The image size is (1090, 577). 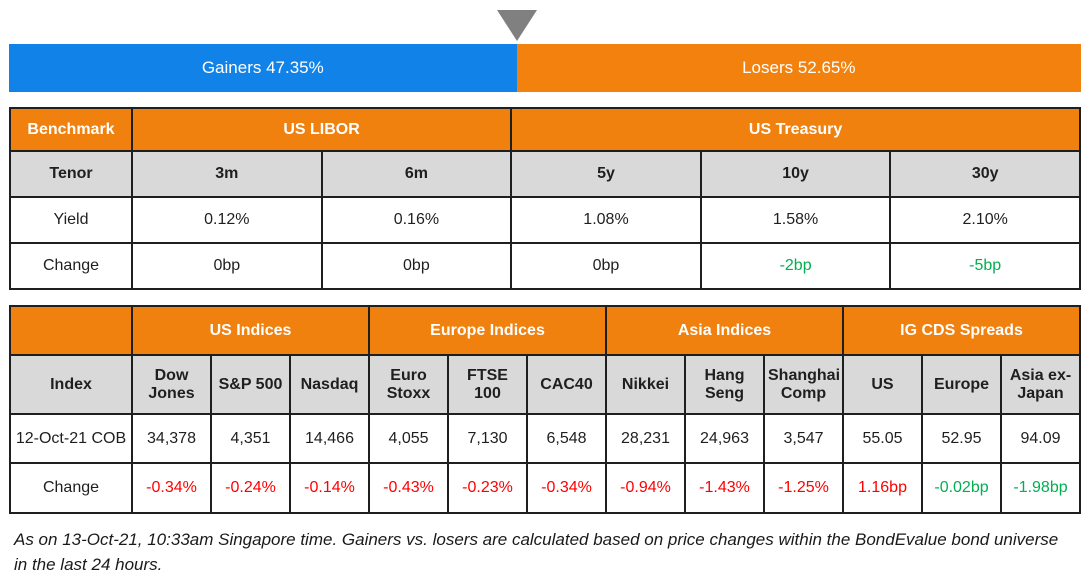 I want to click on tenor-cell: 6m, so click(x=416, y=174).